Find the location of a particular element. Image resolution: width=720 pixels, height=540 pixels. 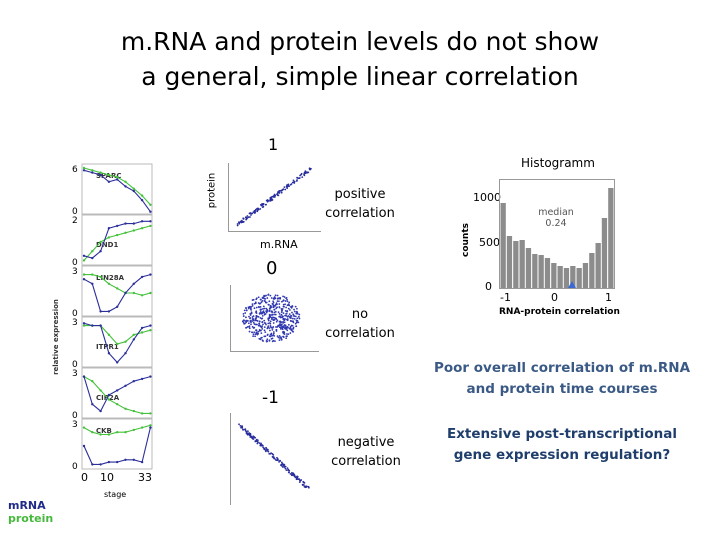

scatter-none is located at coordinates (274, 318).